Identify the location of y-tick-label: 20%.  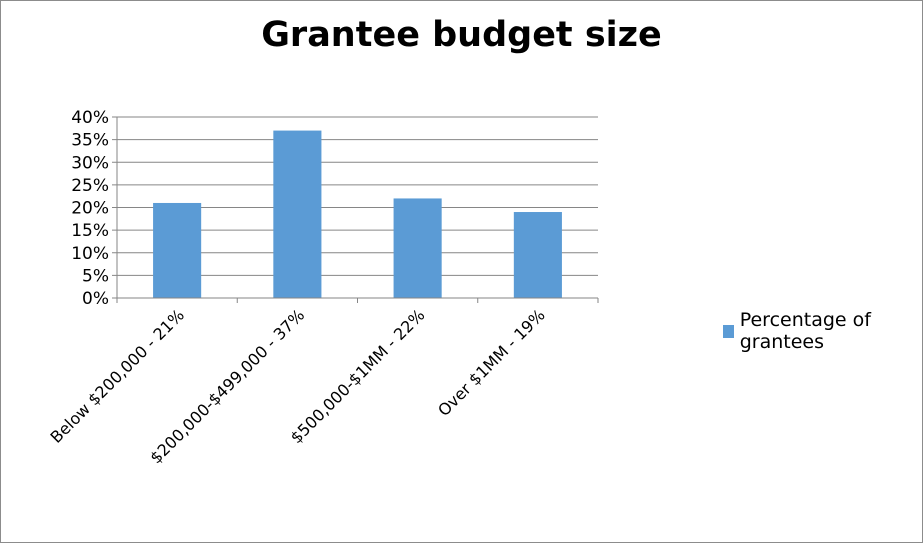
(90, 209).